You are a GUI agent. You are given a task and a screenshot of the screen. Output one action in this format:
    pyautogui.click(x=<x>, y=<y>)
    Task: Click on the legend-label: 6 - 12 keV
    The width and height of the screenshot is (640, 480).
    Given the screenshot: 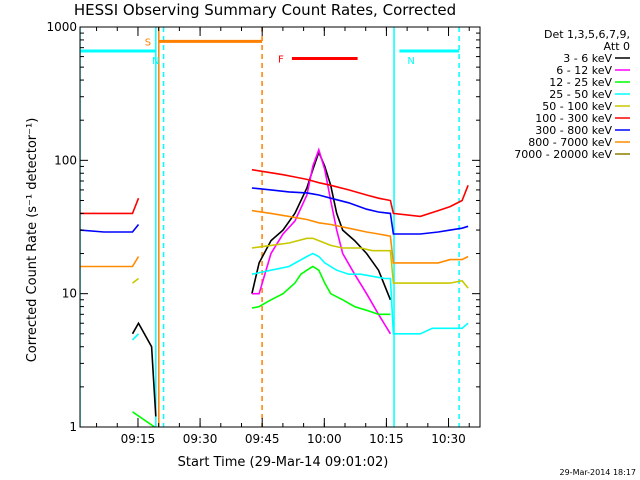 What is the action you would take?
    pyautogui.click(x=584, y=70)
    